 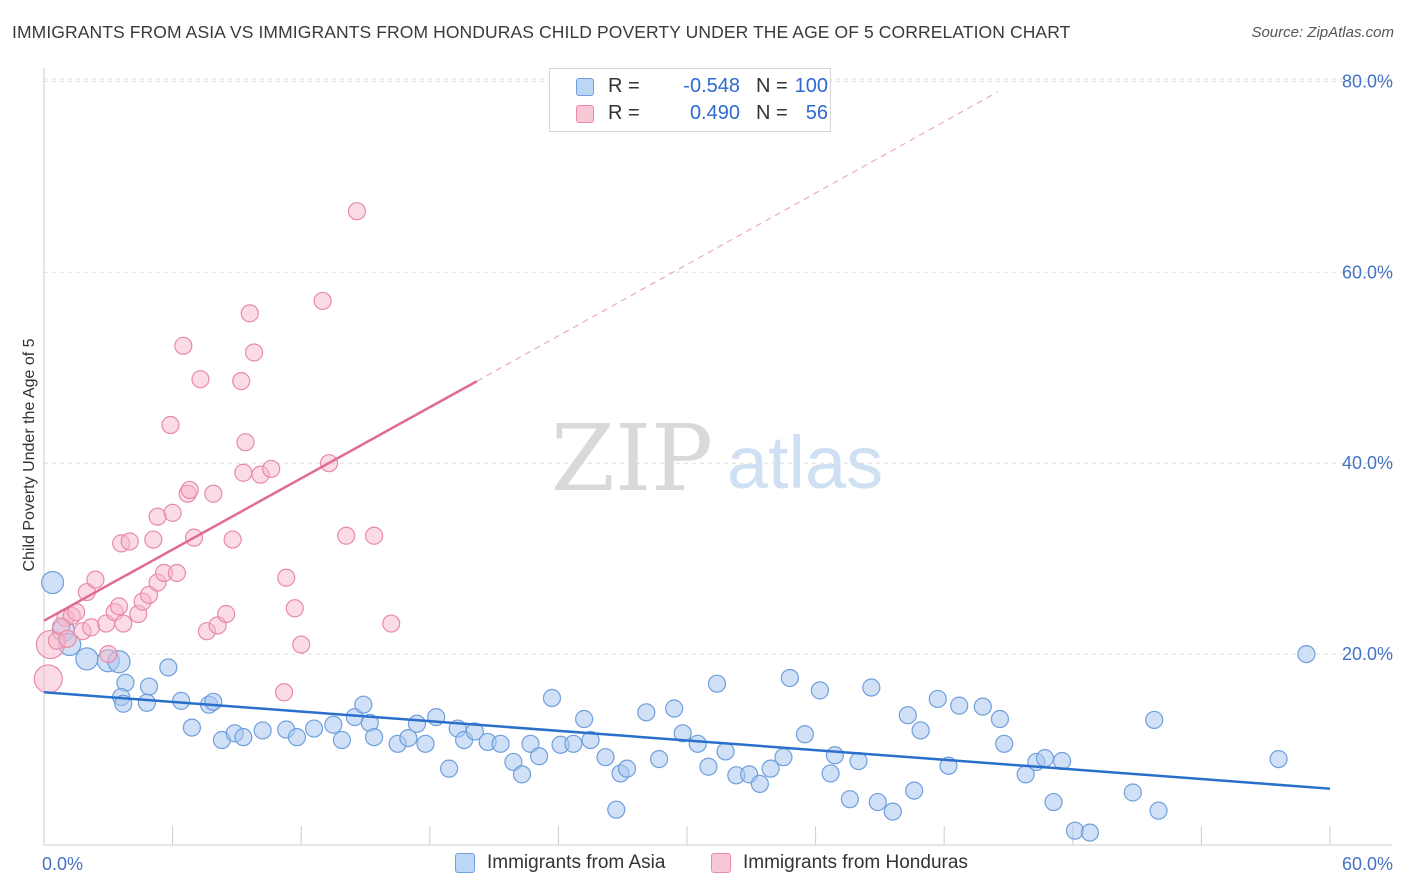 I want to click on bottom-legend-label-honduras: Immigrants from Honduras, so click(x=855, y=862).